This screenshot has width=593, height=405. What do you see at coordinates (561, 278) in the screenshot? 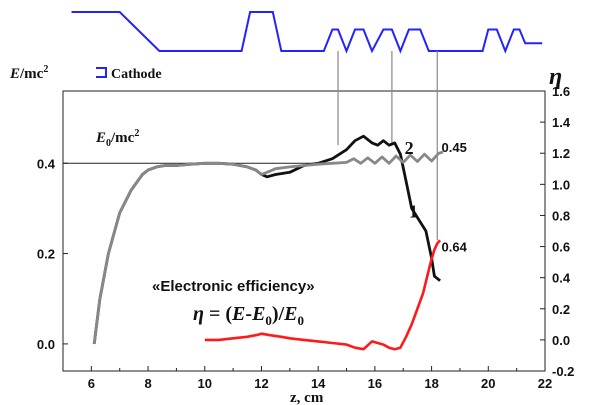
I see `right-tick-label: 0.4` at bounding box center [561, 278].